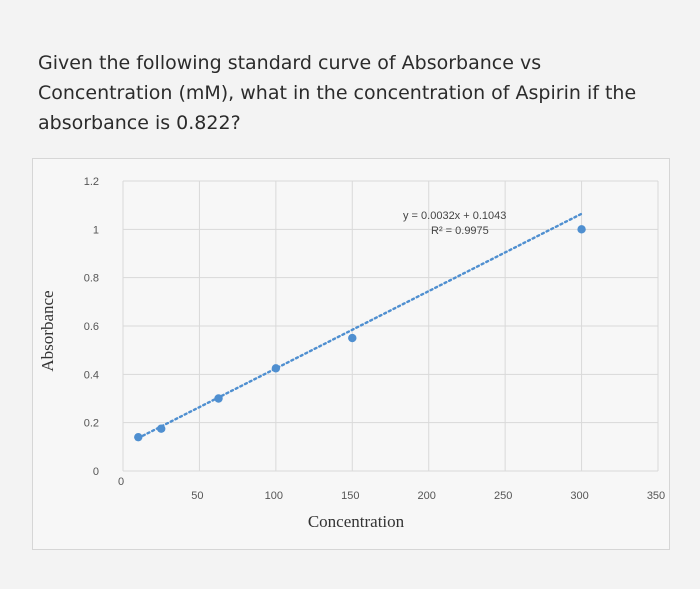 This screenshot has height=589, width=700. Describe the element at coordinates (91, 182) in the screenshot. I see `y-tick-label: 1.2` at that location.